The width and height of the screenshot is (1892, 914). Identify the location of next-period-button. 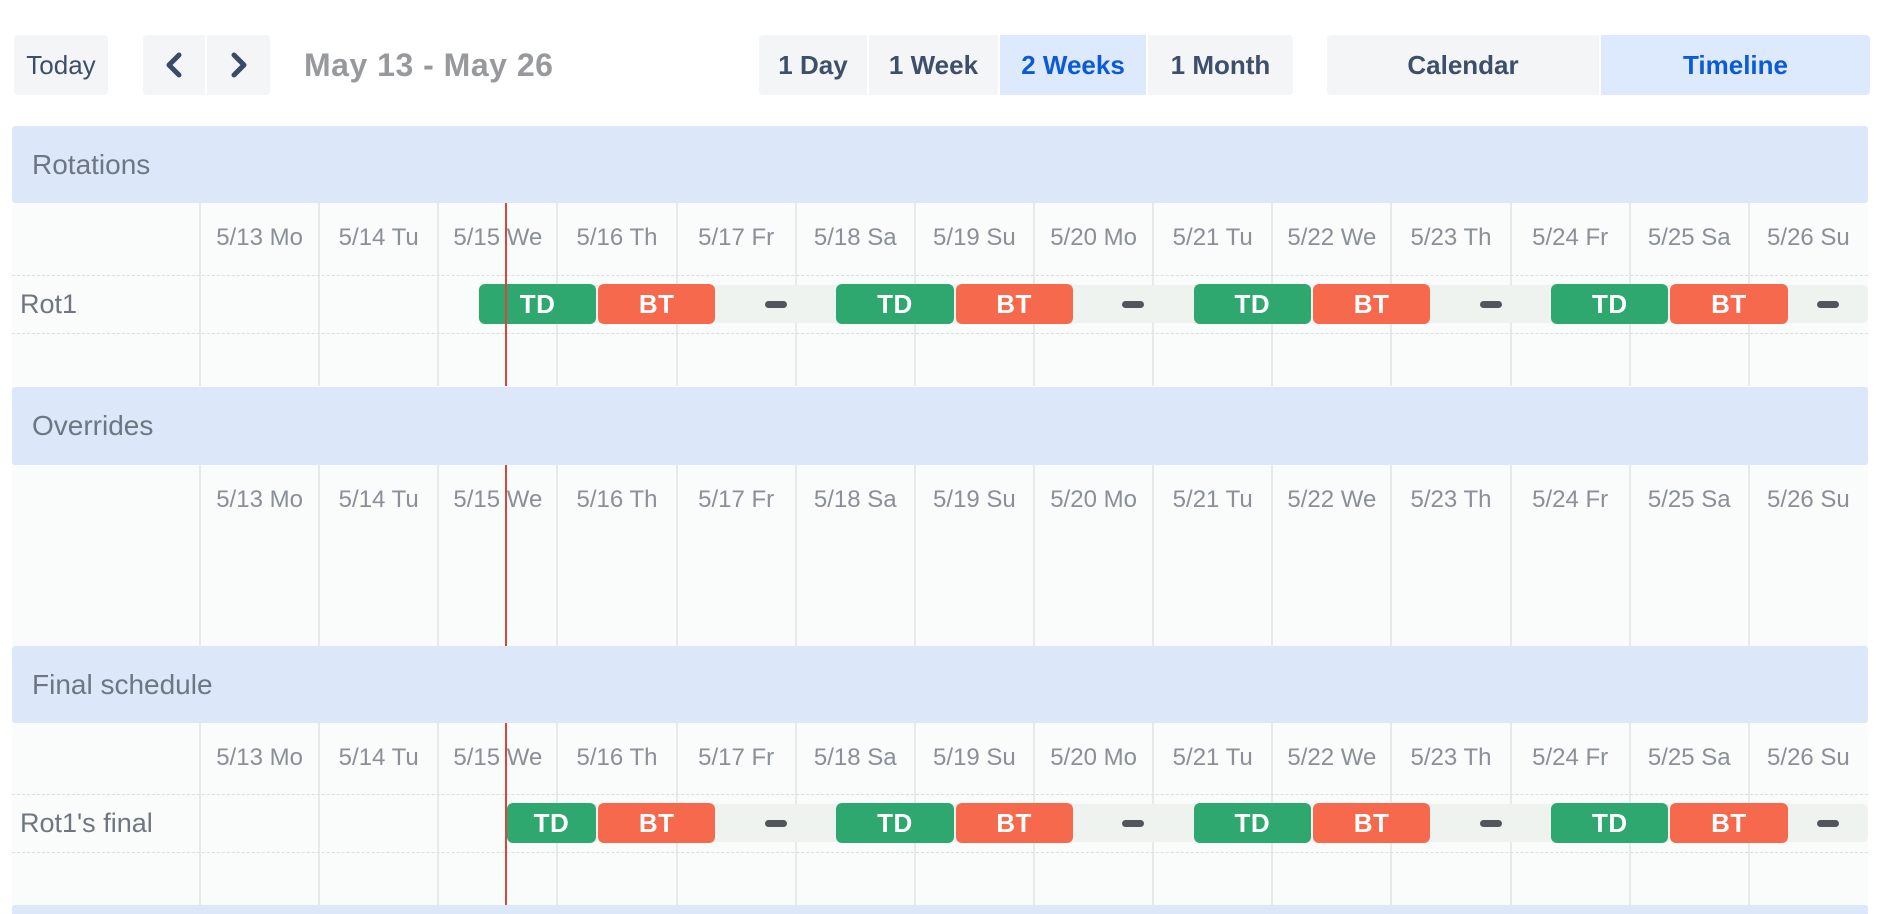
(238, 65).